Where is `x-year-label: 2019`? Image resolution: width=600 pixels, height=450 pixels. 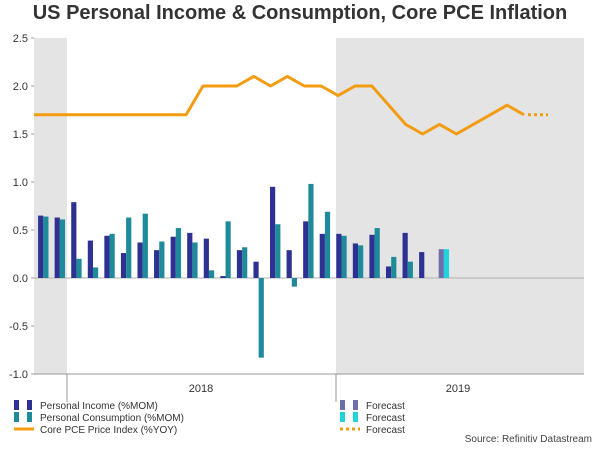
x-year-label: 2019 is located at coordinates (458, 389).